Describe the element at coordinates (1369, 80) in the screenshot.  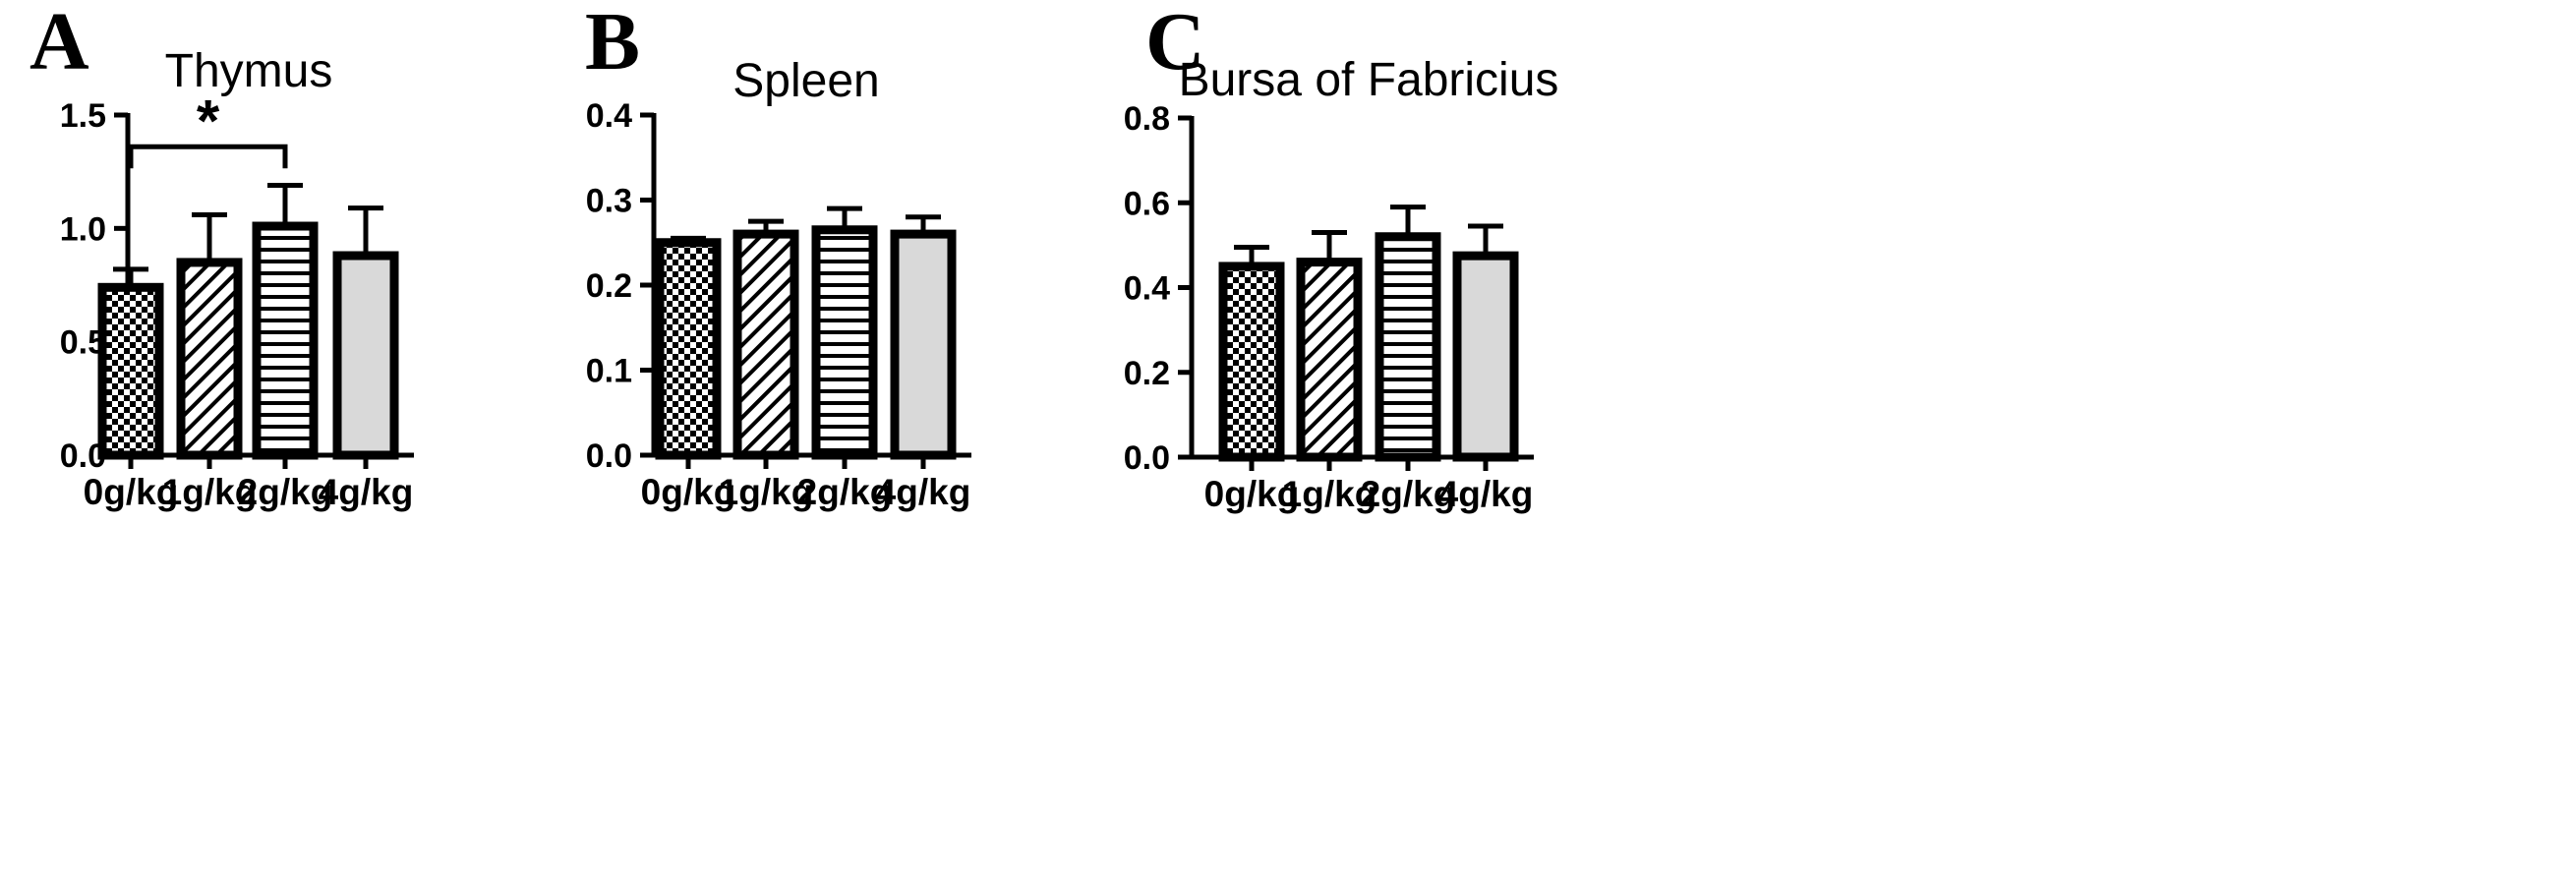
I see `chart-title: Bursa of Fabricius` at that location.